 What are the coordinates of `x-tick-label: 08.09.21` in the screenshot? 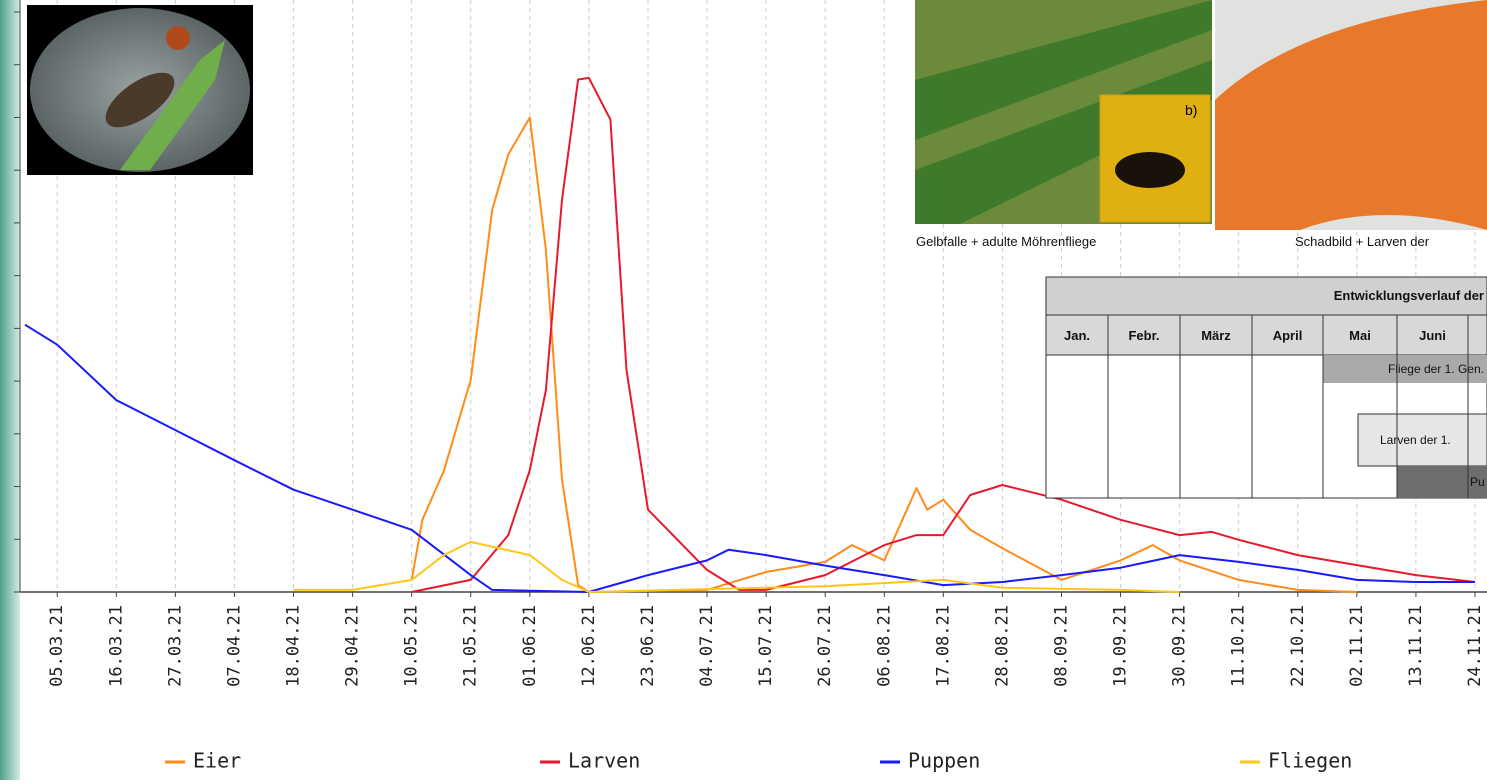 It's located at (1061, 646).